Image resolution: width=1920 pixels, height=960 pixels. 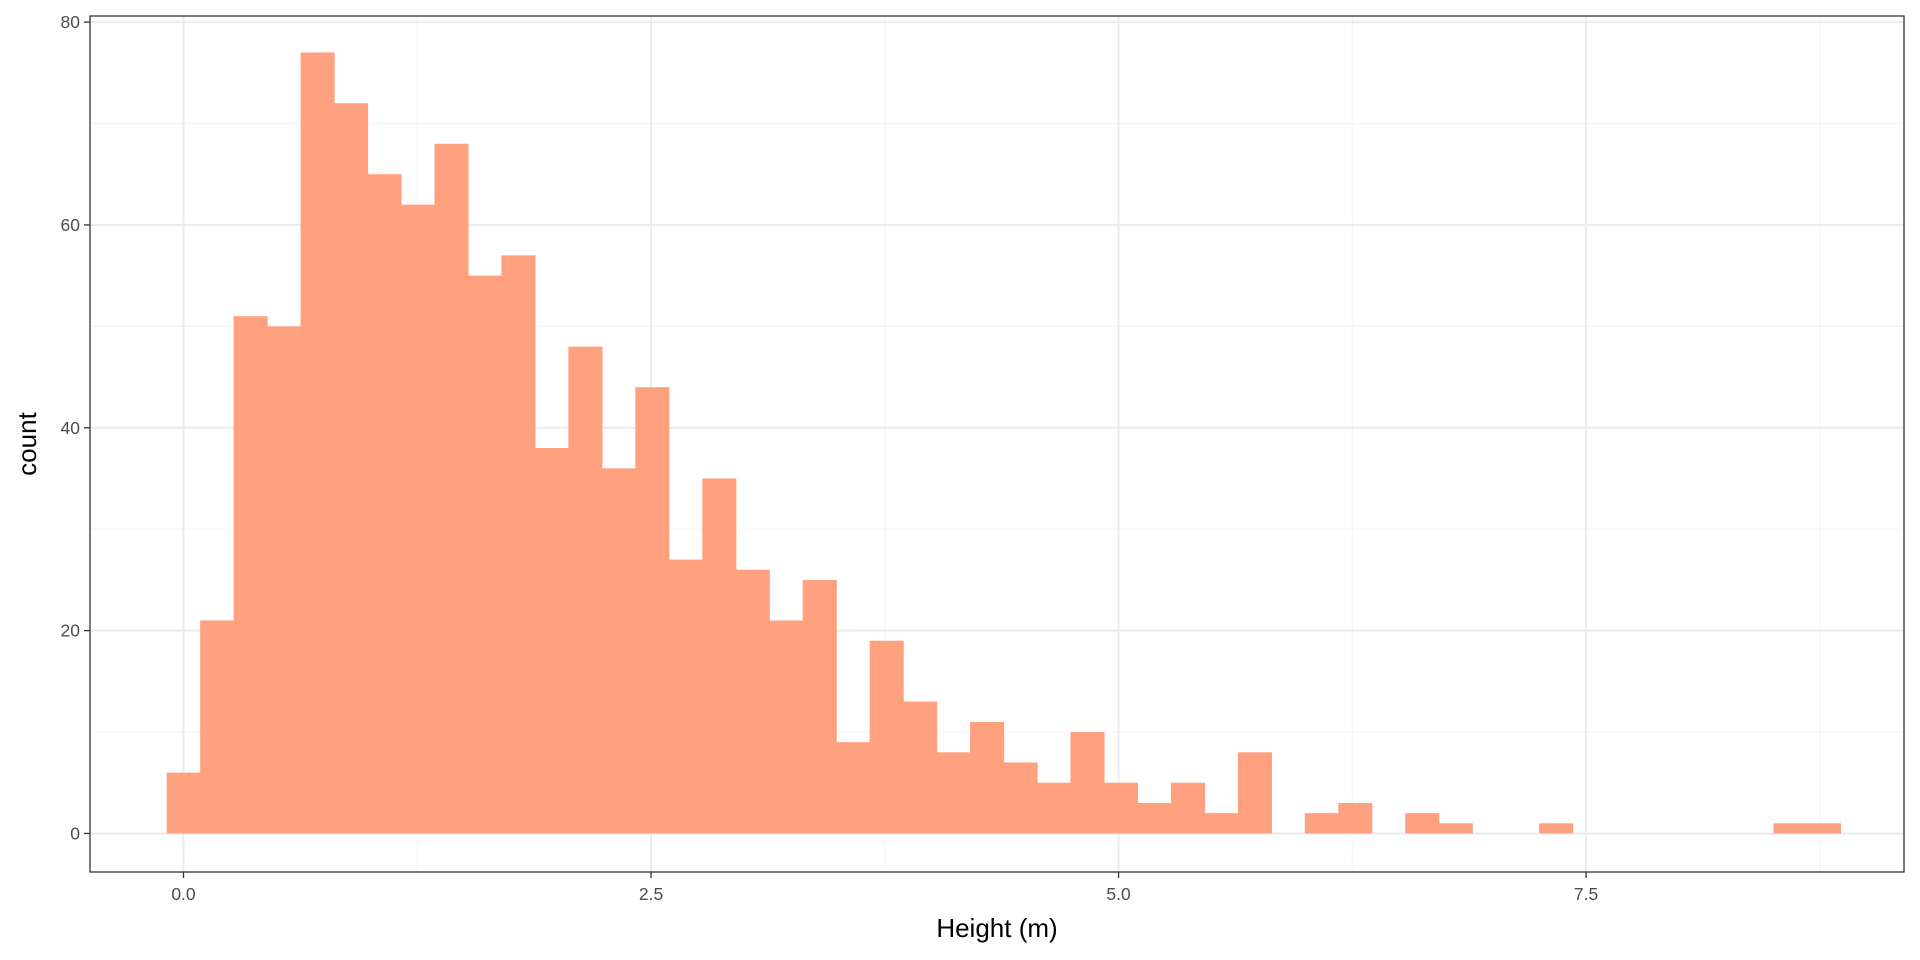 What do you see at coordinates (27, 443) in the screenshot?
I see `y-axis-title: count` at bounding box center [27, 443].